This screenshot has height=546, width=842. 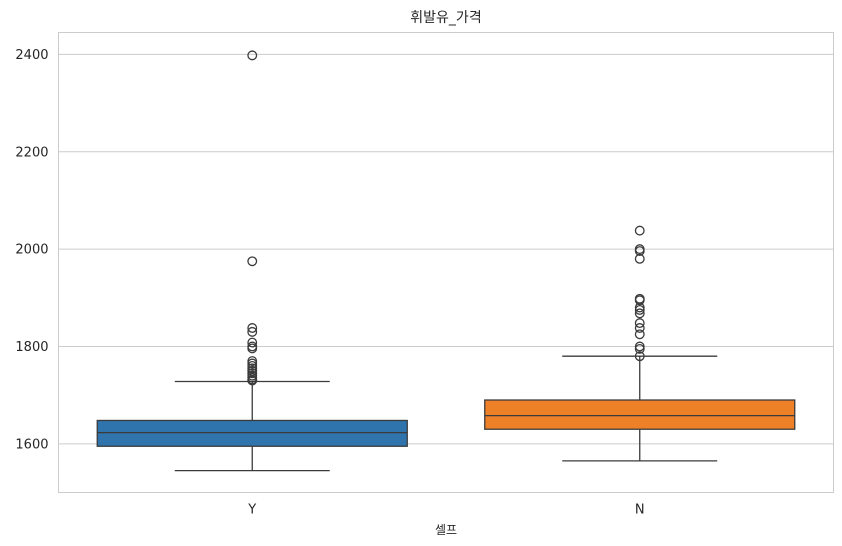 What do you see at coordinates (252, 433) in the screenshot?
I see `box-Y` at bounding box center [252, 433].